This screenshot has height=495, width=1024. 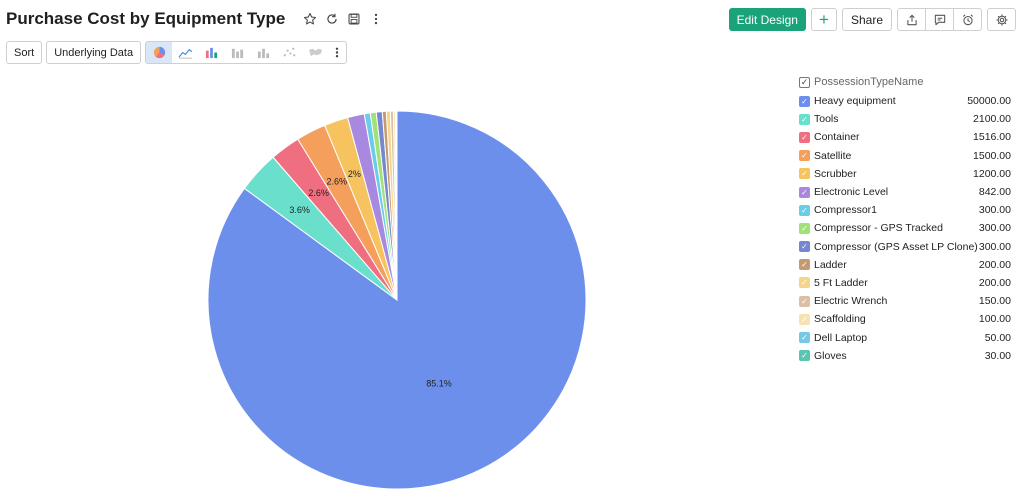 I want to click on chart-type-map, so click(x=315, y=52).